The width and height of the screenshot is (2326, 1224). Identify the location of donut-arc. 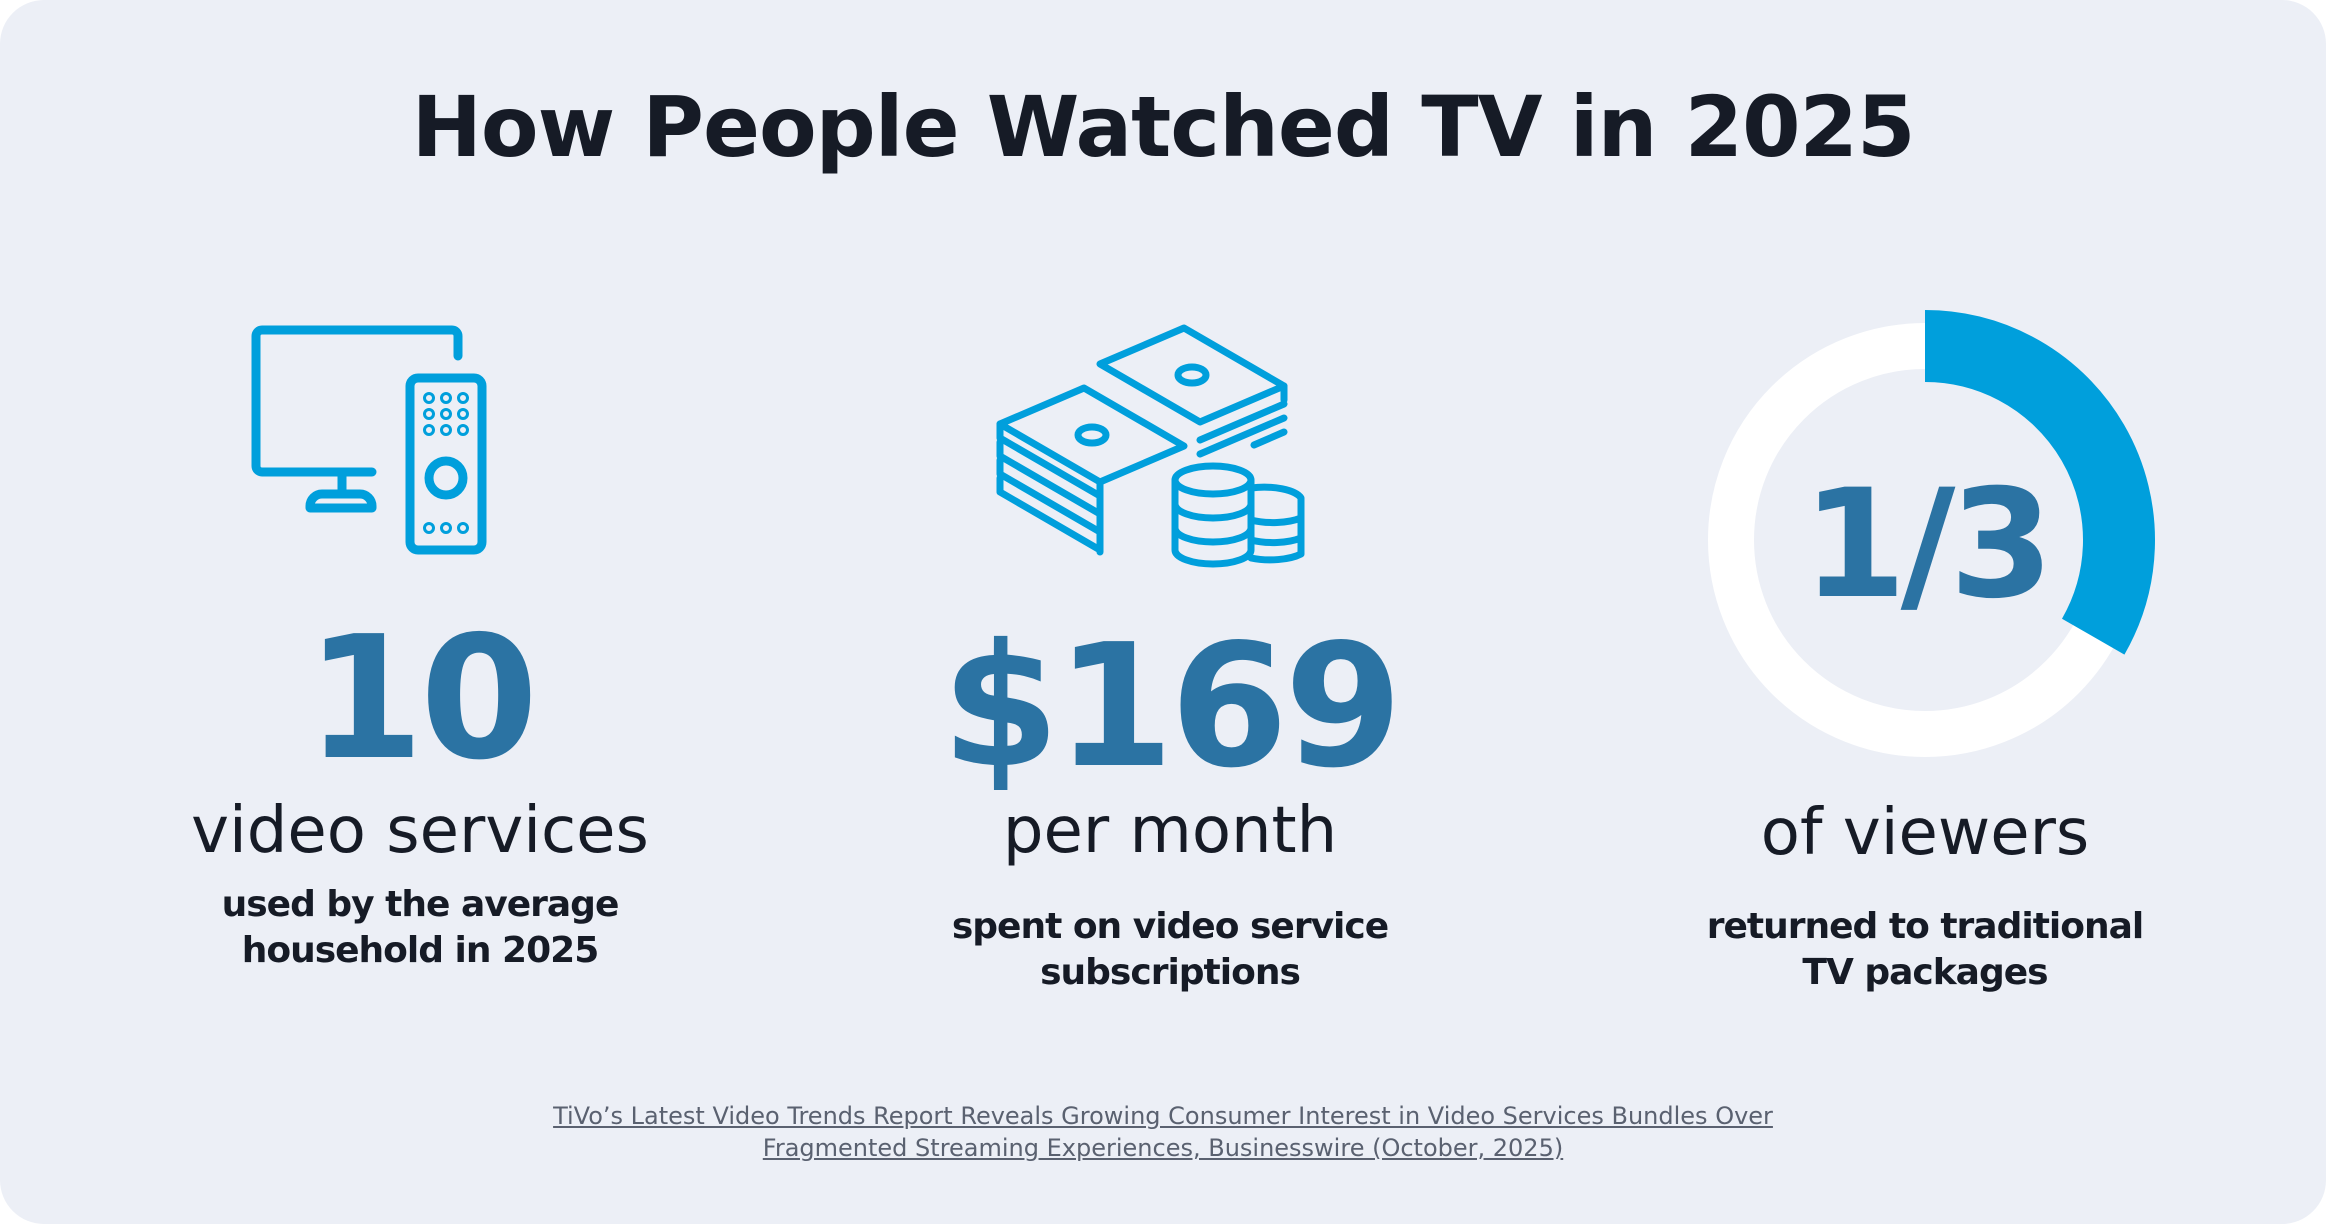
(2039, 482).